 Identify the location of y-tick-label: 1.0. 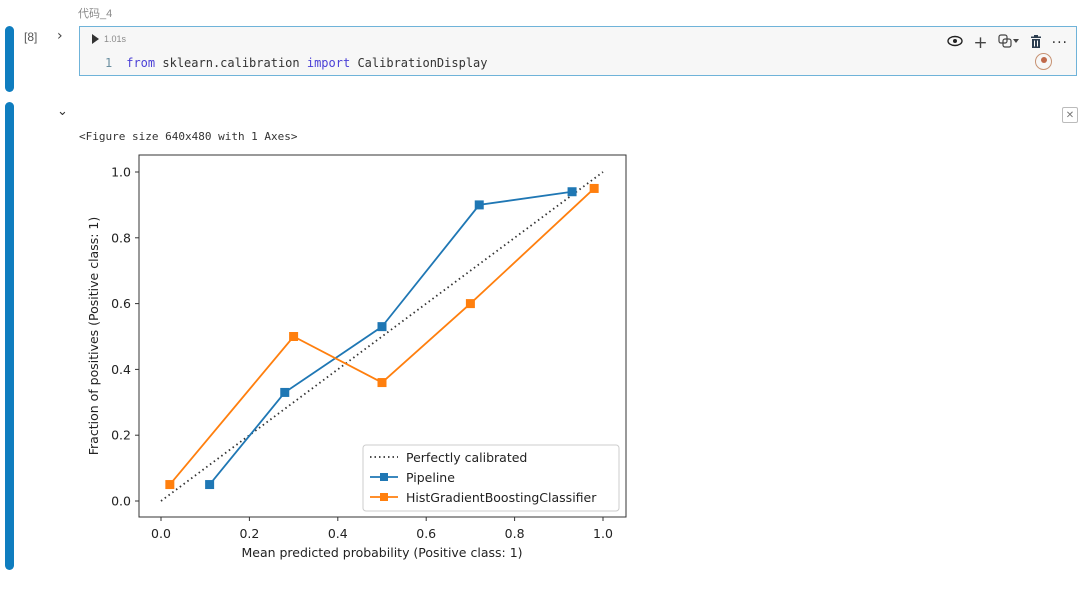
(121, 172).